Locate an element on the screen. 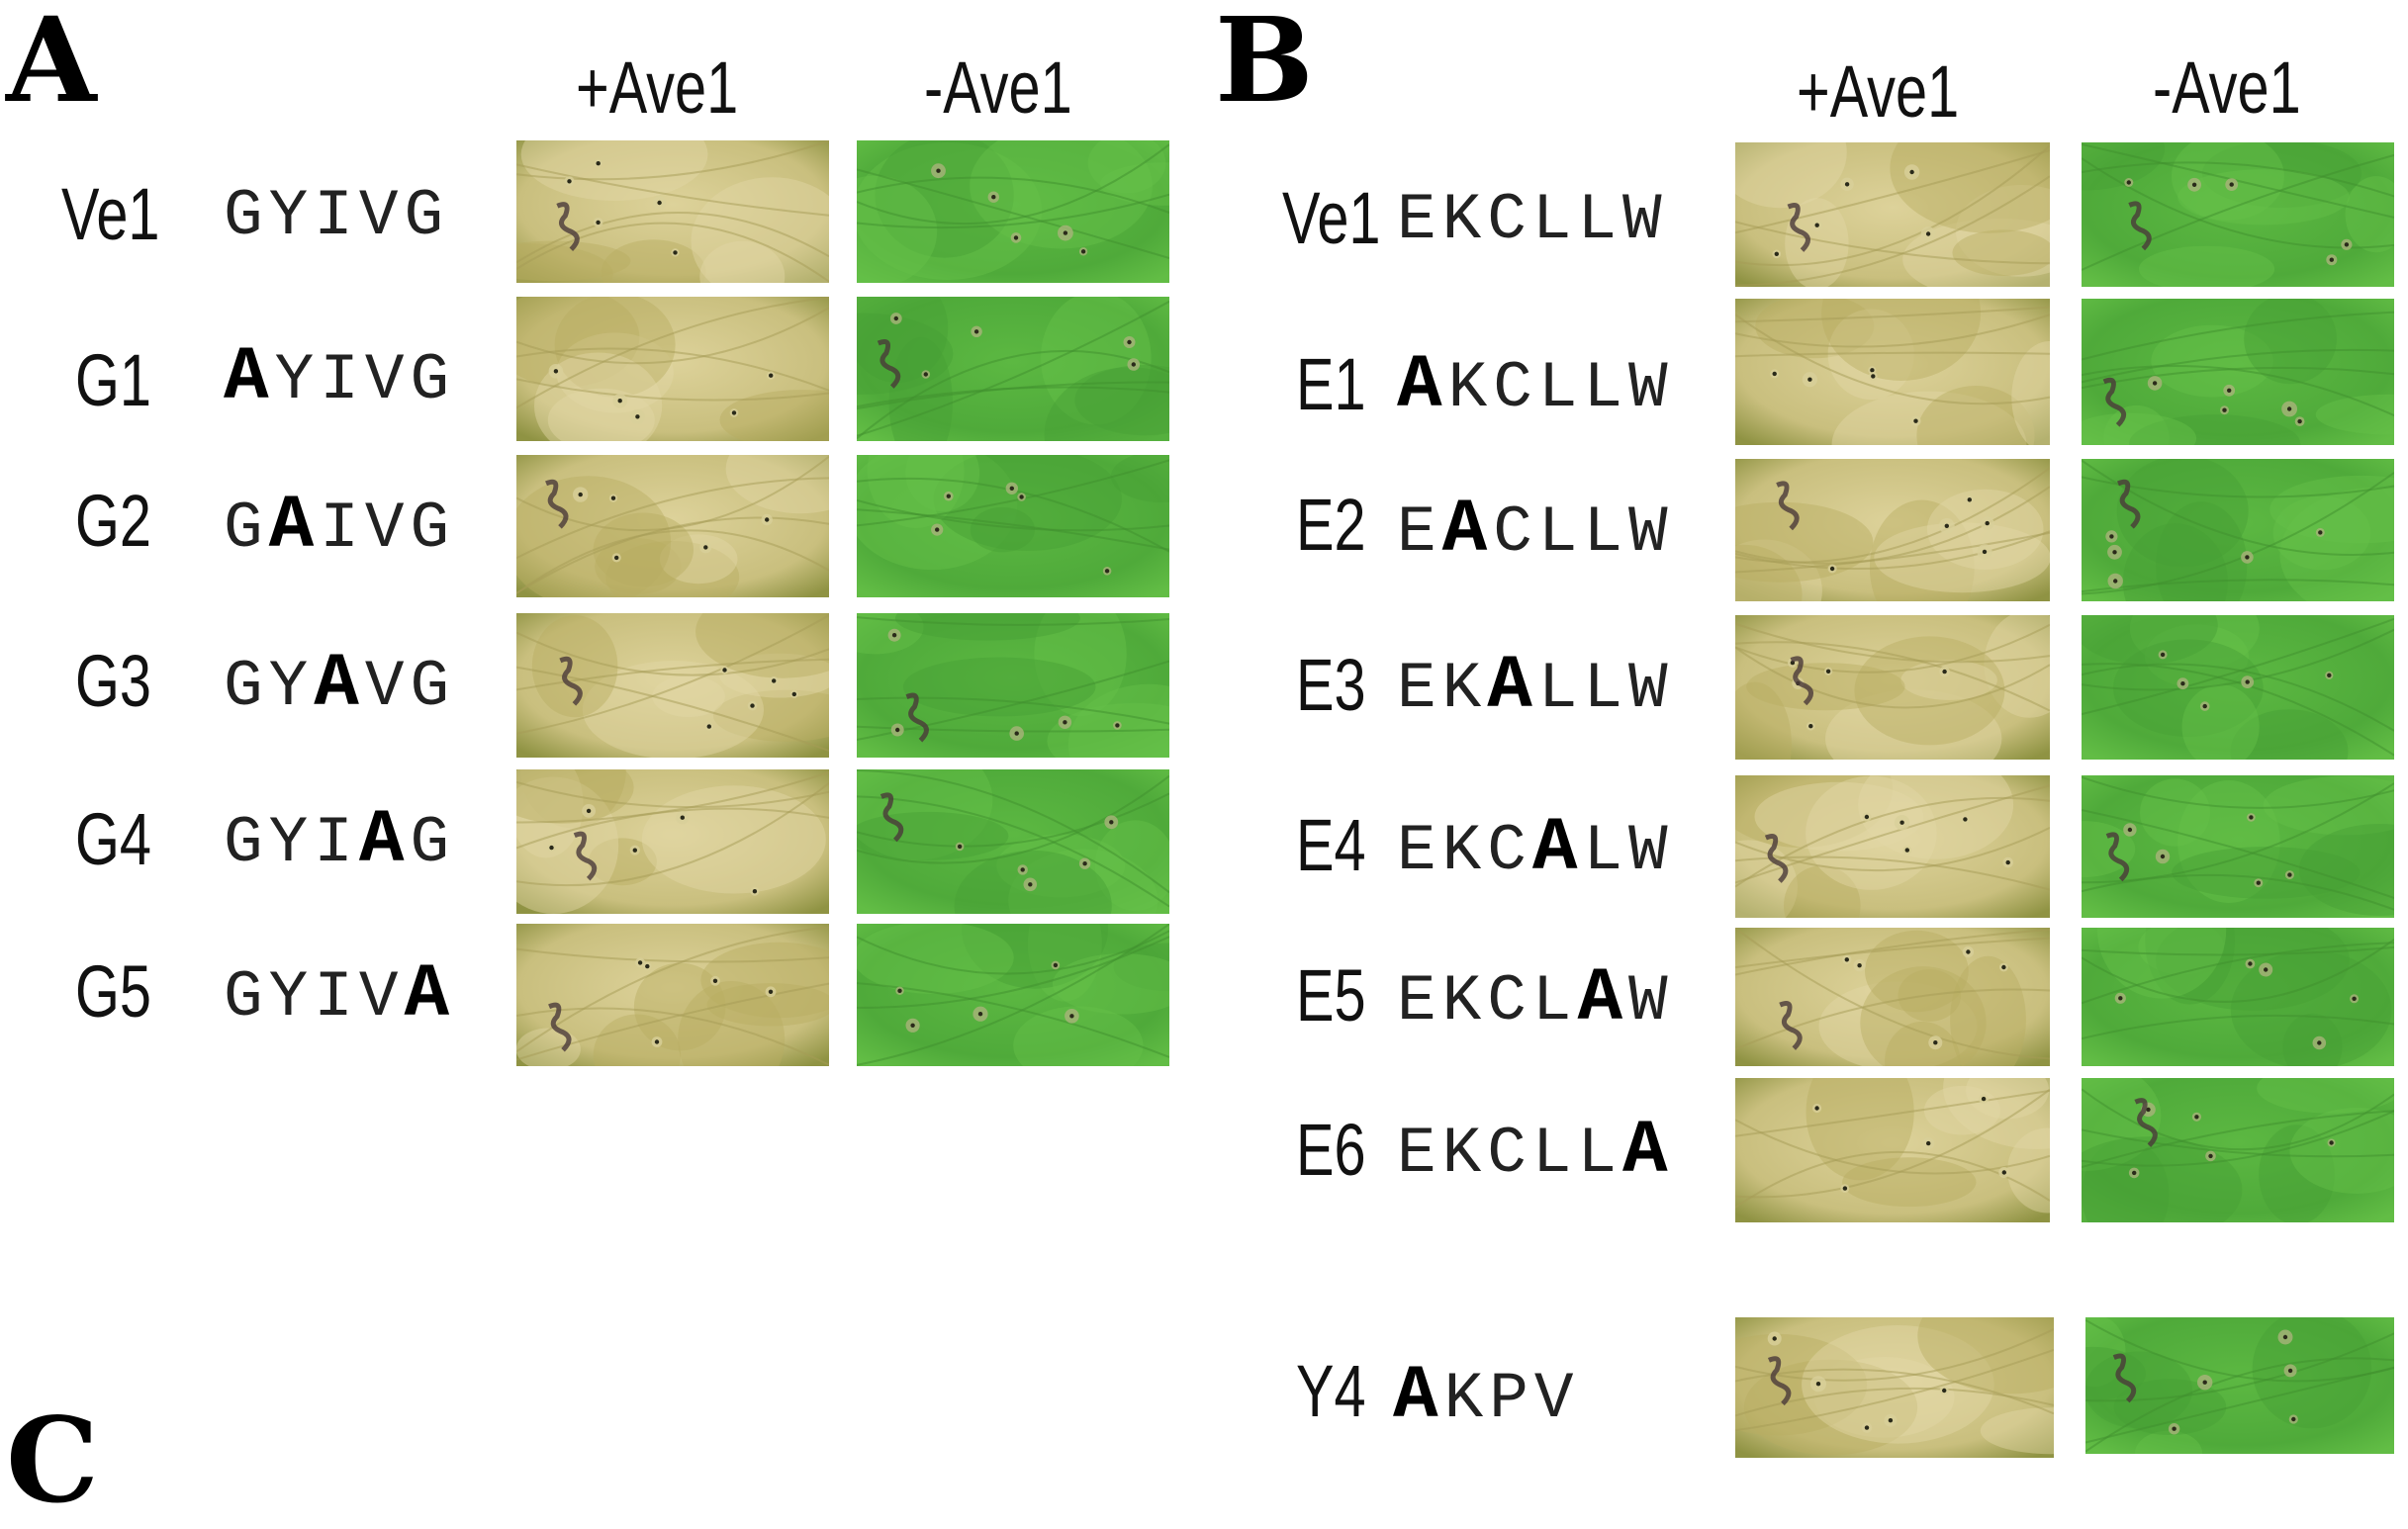 Image resolution: width=2408 pixels, height=1529 pixels. row-label: G2 is located at coordinates (113, 521).